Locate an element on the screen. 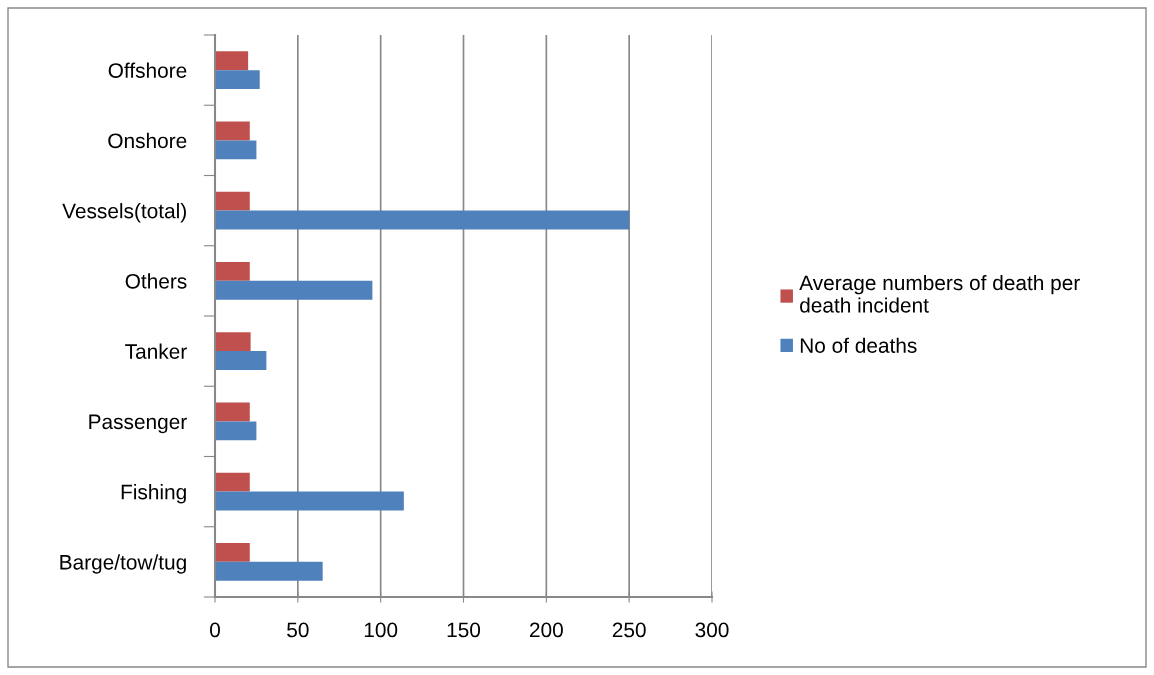 Image resolution: width=1154 pixels, height=675 pixels. y-tick-label: Offshore is located at coordinates (147, 70).